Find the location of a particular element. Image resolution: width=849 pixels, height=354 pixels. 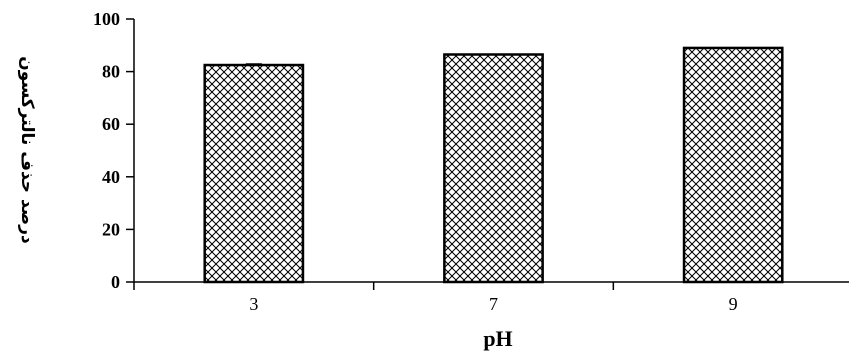

x-tick-label: 7 is located at coordinates (493, 304).